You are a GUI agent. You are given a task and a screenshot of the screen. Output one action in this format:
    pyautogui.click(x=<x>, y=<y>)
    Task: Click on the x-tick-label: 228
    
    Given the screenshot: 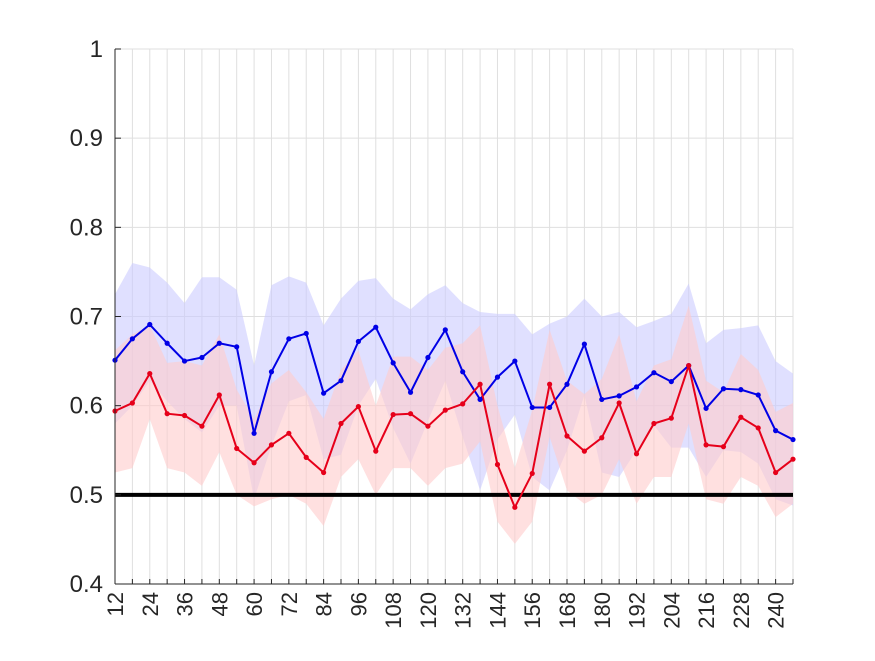 What is the action you would take?
    pyautogui.click(x=741, y=610)
    